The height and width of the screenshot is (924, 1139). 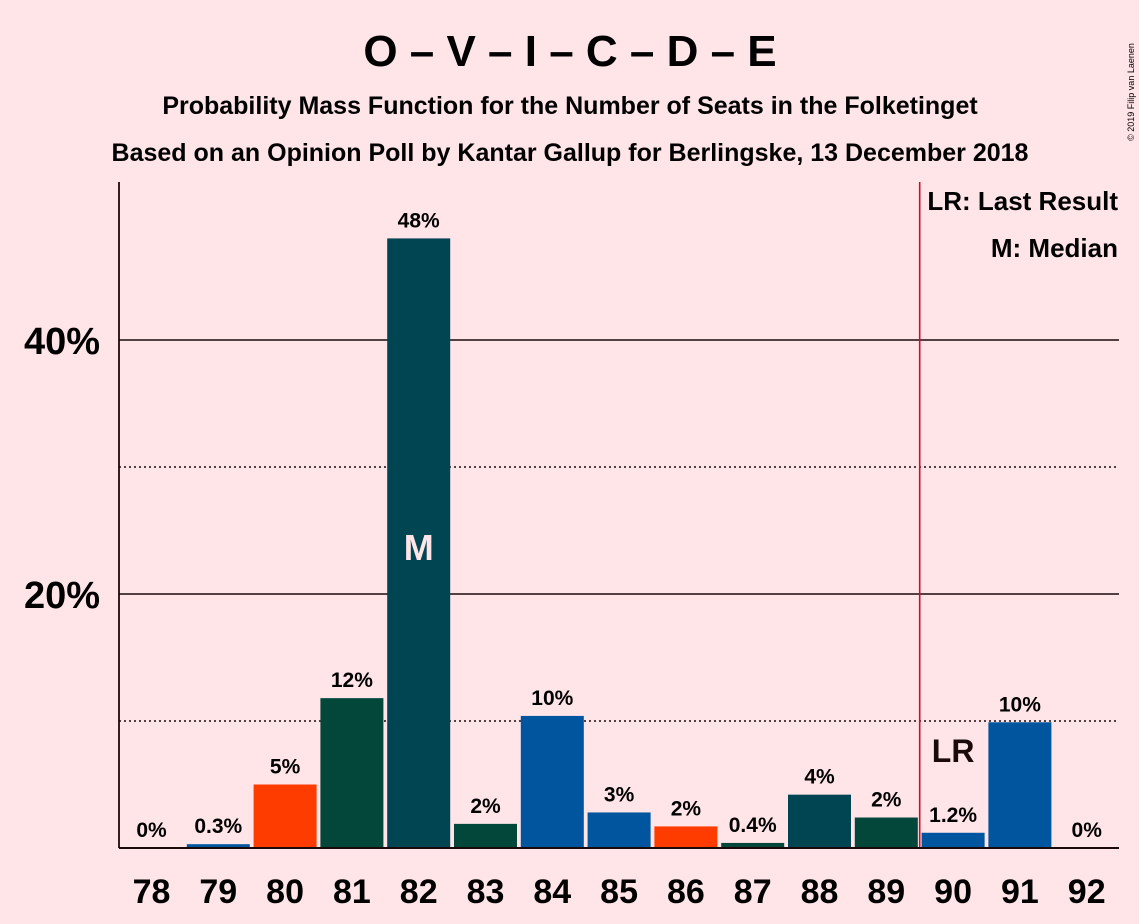 What do you see at coordinates (152, 892) in the screenshot?
I see `x-tick-label: 78` at bounding box center [152, 892].